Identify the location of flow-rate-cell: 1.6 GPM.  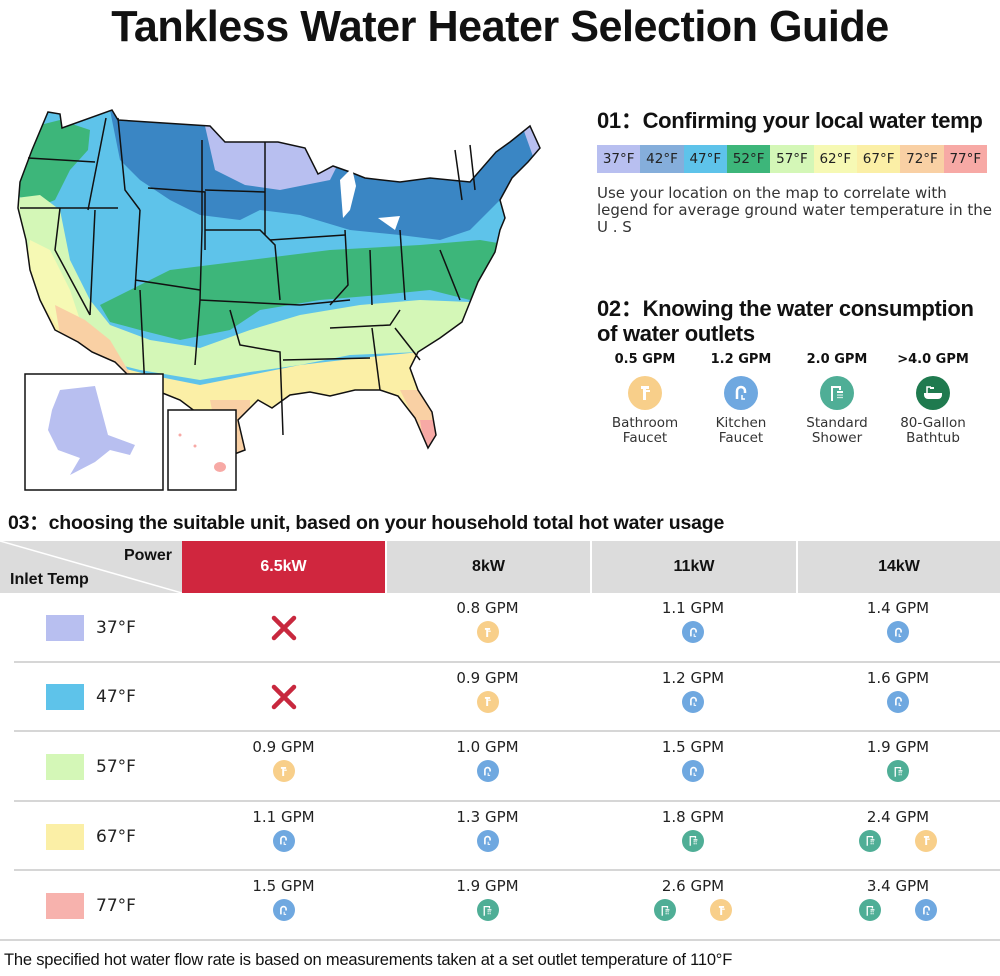
(898, 698).